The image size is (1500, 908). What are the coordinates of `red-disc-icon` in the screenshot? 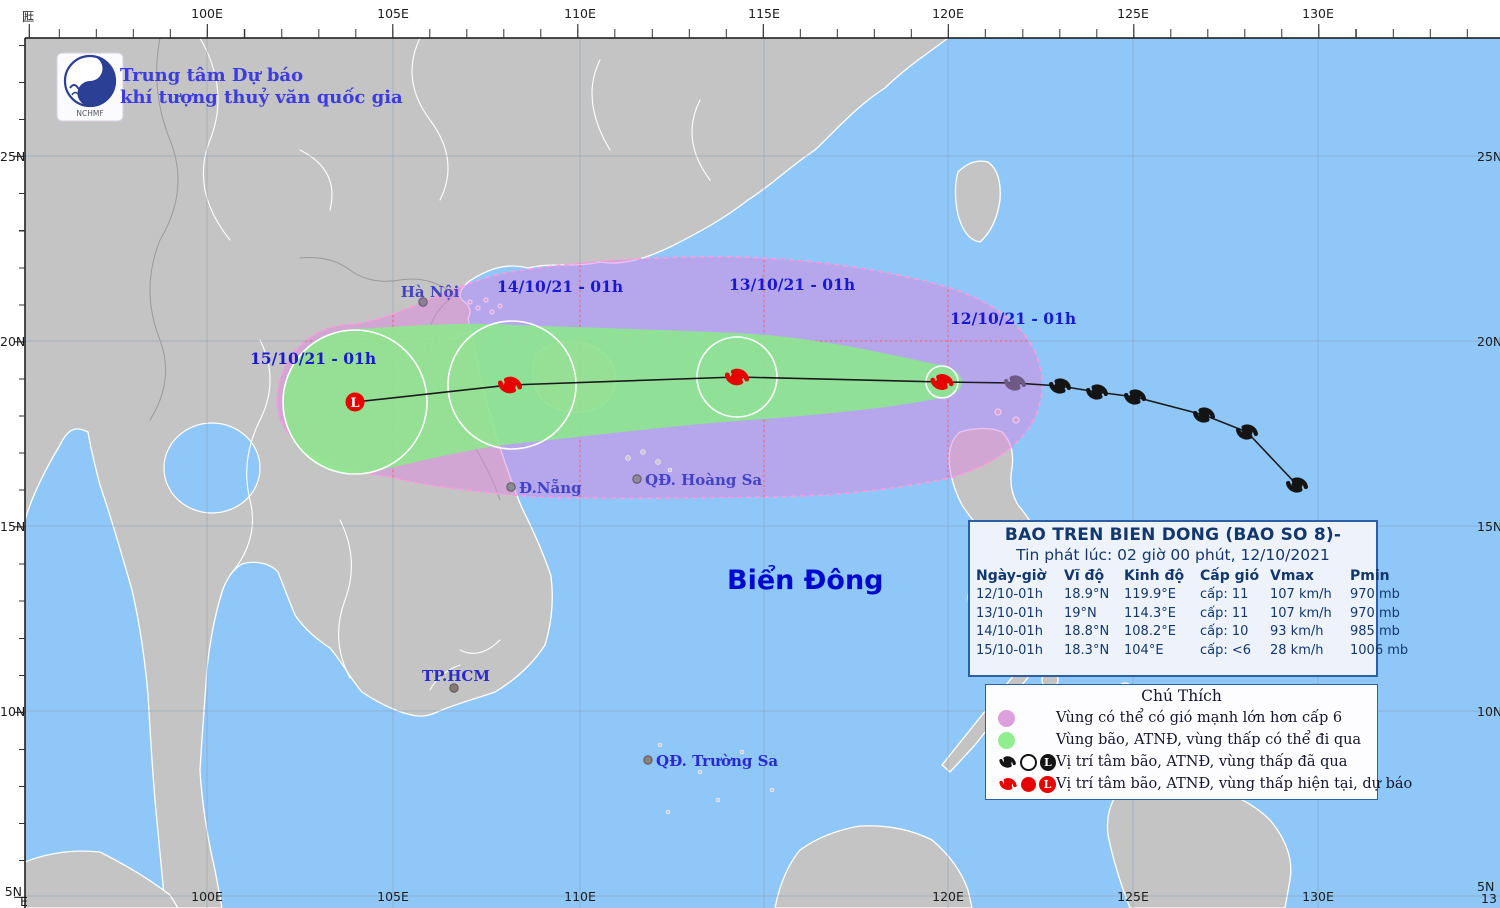 It's located at (1028, 784).